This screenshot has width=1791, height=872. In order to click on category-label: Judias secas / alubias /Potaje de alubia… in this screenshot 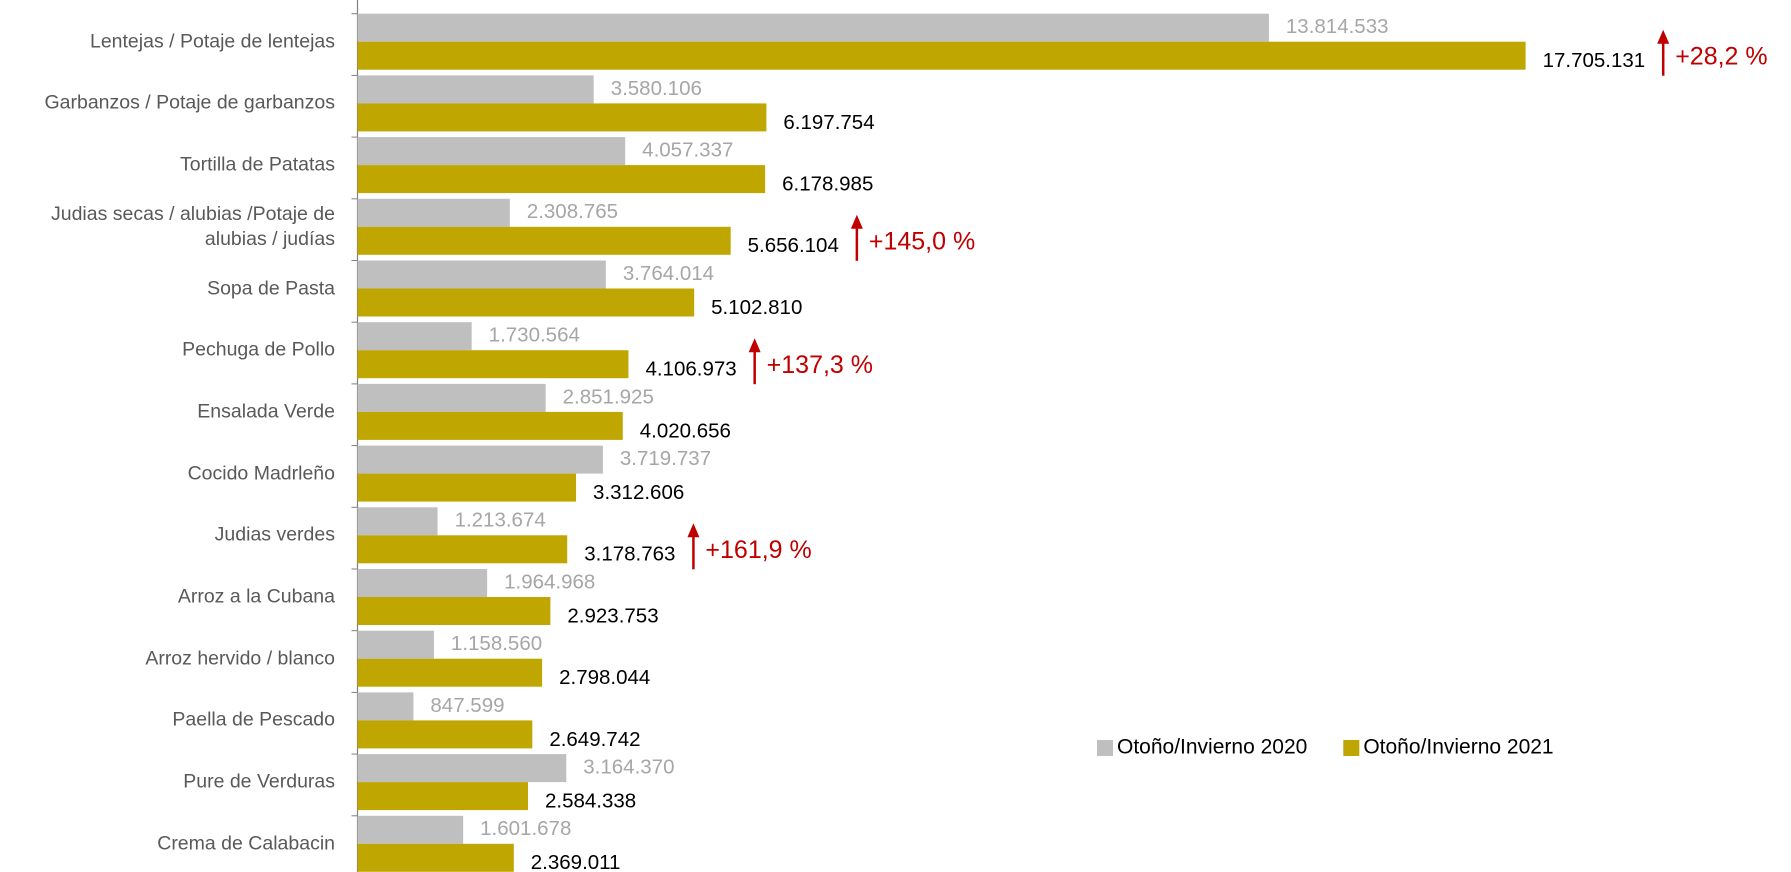, I will do `click(192, 226)`.